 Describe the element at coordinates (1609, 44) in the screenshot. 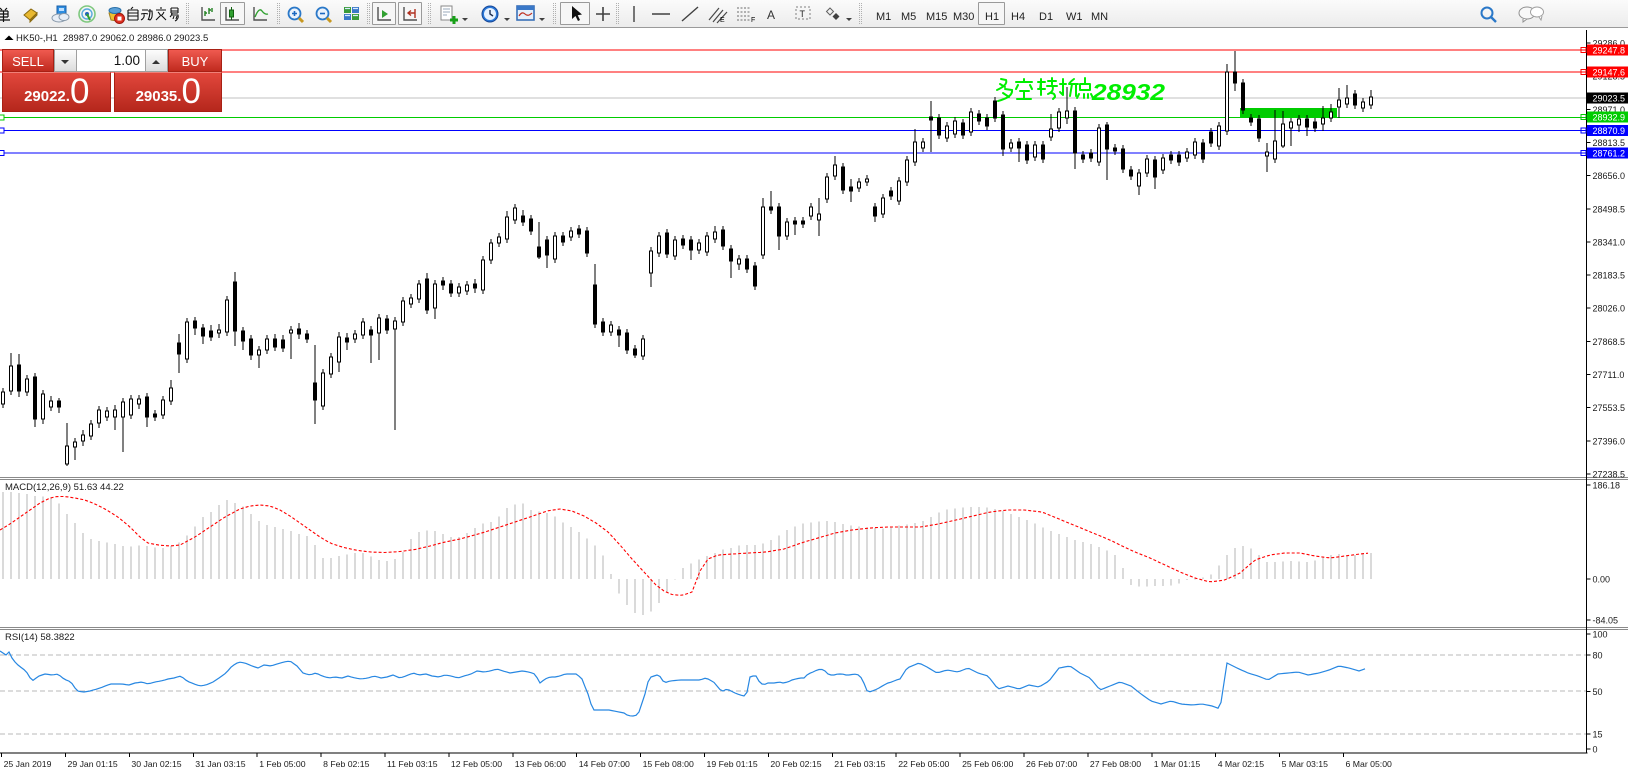

I see `svg-text: 29286.0` at that location.